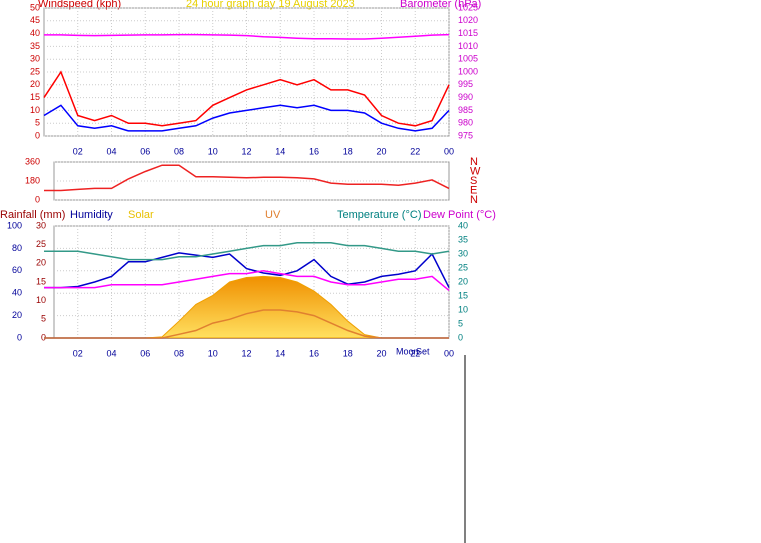 The image size is (761, 543). I want to click on legend-rainfall: Rainfall (mm), so click(32, 215).